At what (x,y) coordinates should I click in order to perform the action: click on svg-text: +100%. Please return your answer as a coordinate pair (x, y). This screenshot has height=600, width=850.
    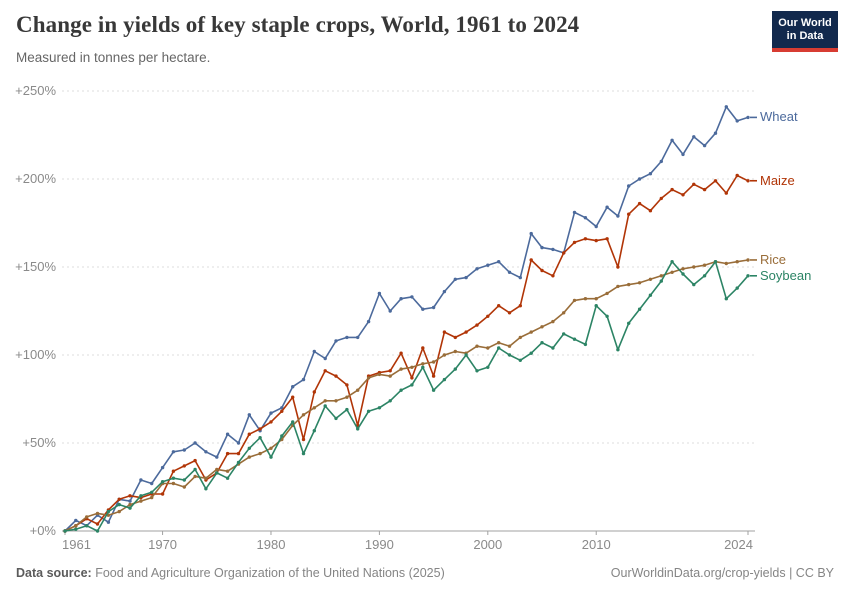
    Looking at the image, I should click on (35, 354).